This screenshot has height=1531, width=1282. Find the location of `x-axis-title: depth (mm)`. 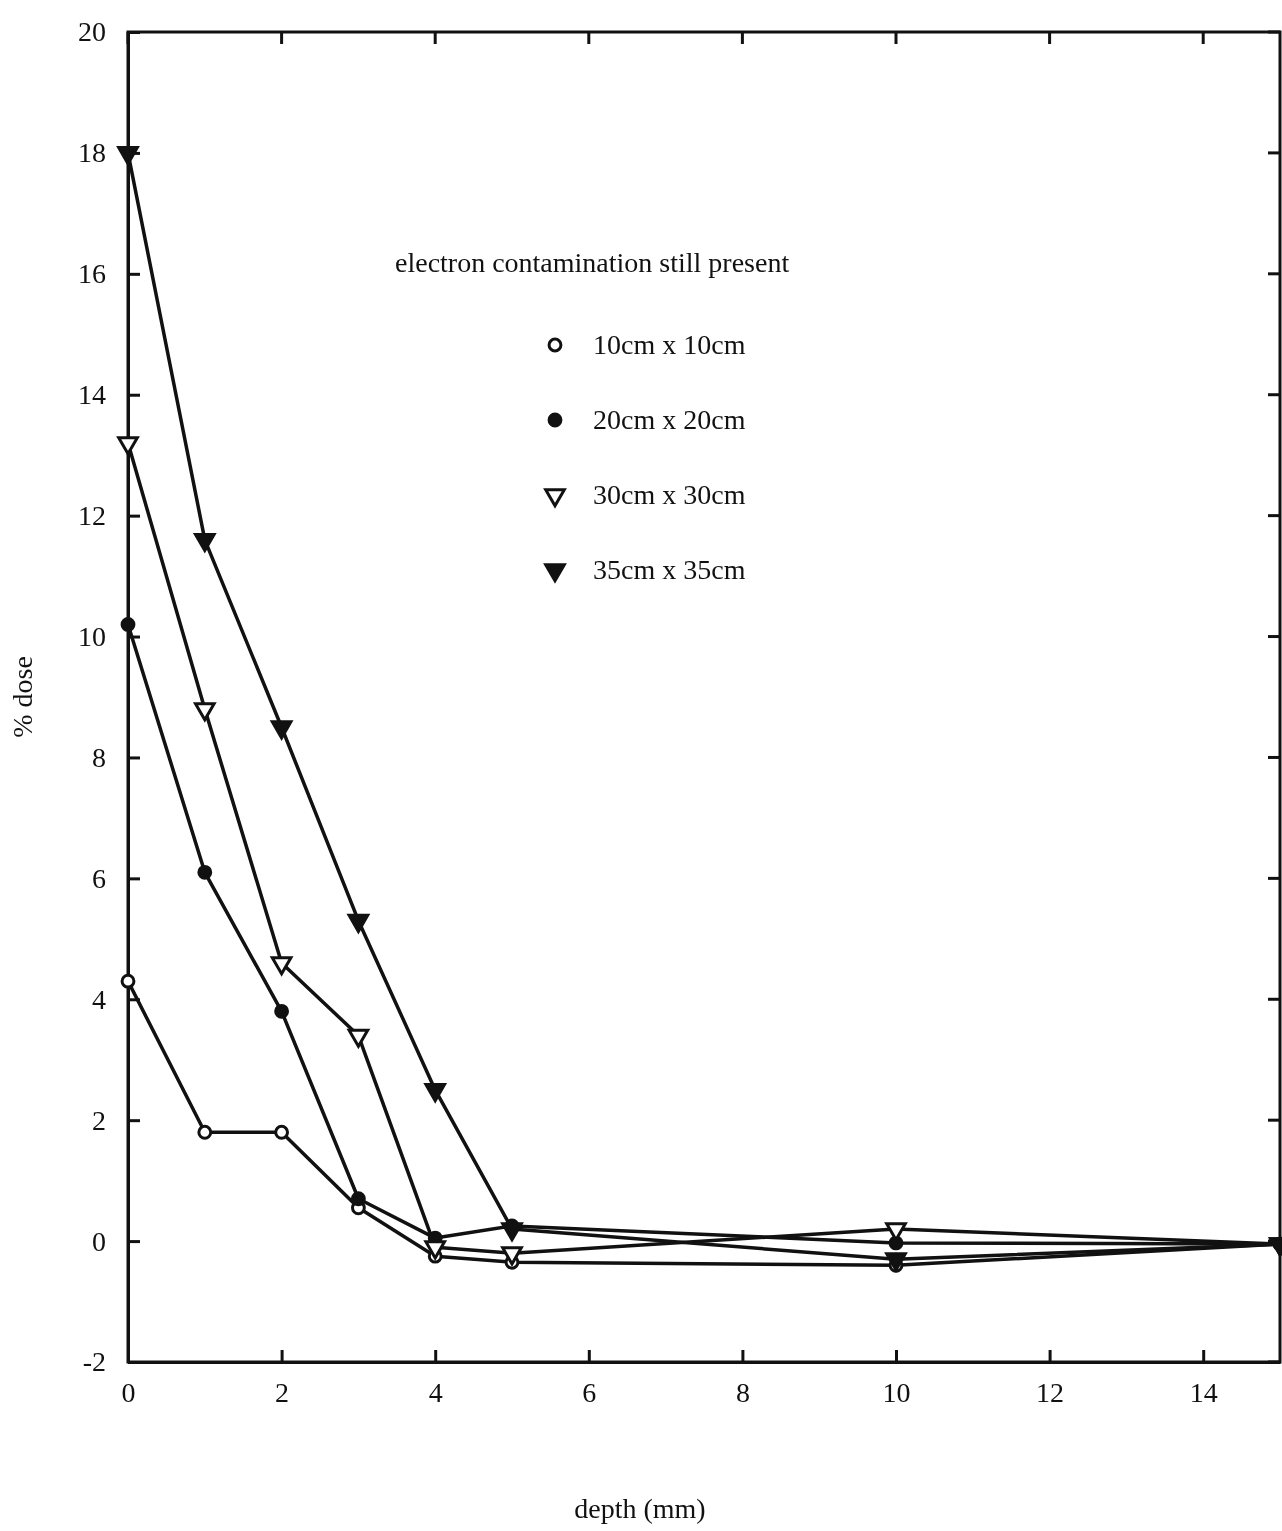

x-axis-title: depth (mm) is located at coordinates (640, 1508).